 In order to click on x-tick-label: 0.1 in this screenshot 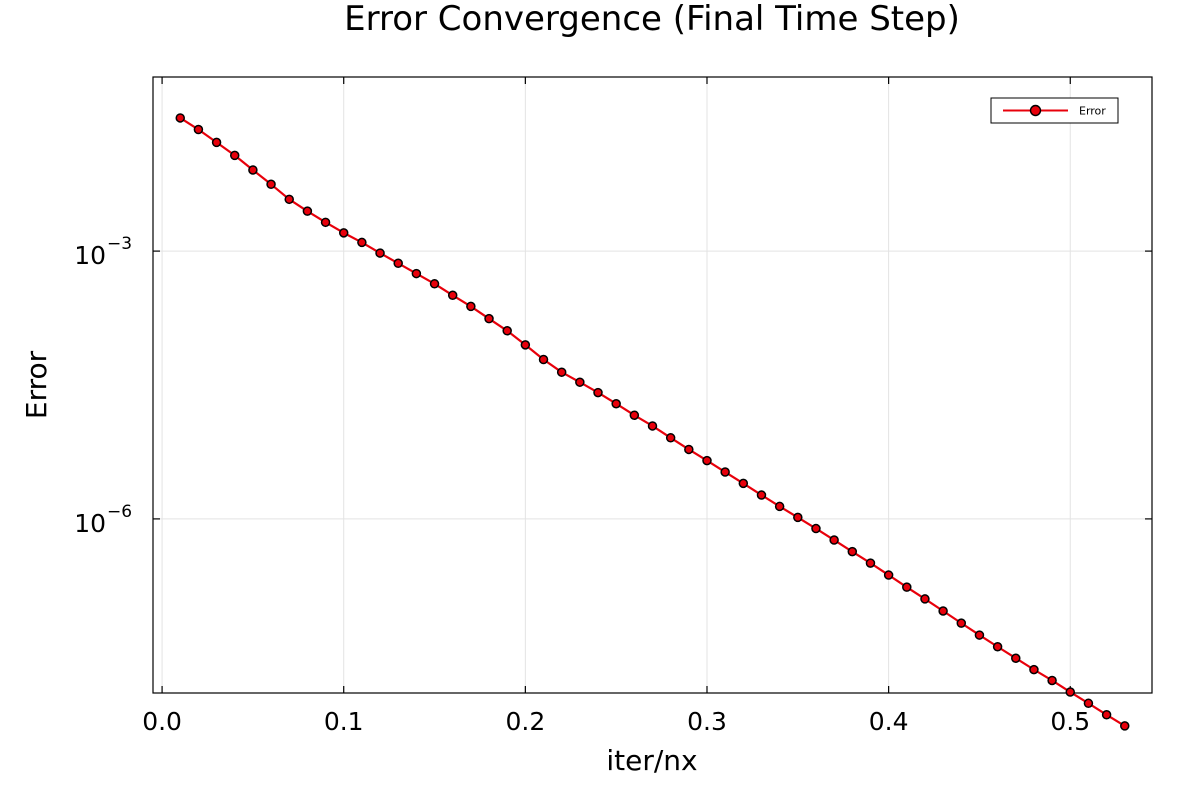, I will do `click(344, 721)`.